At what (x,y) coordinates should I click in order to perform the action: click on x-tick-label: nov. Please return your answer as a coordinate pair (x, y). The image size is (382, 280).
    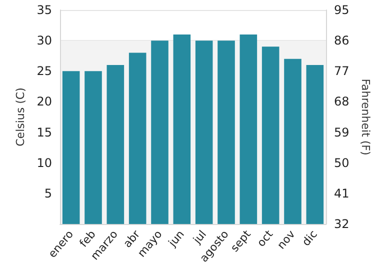
    Looking at the image, I should click on (286, 239).